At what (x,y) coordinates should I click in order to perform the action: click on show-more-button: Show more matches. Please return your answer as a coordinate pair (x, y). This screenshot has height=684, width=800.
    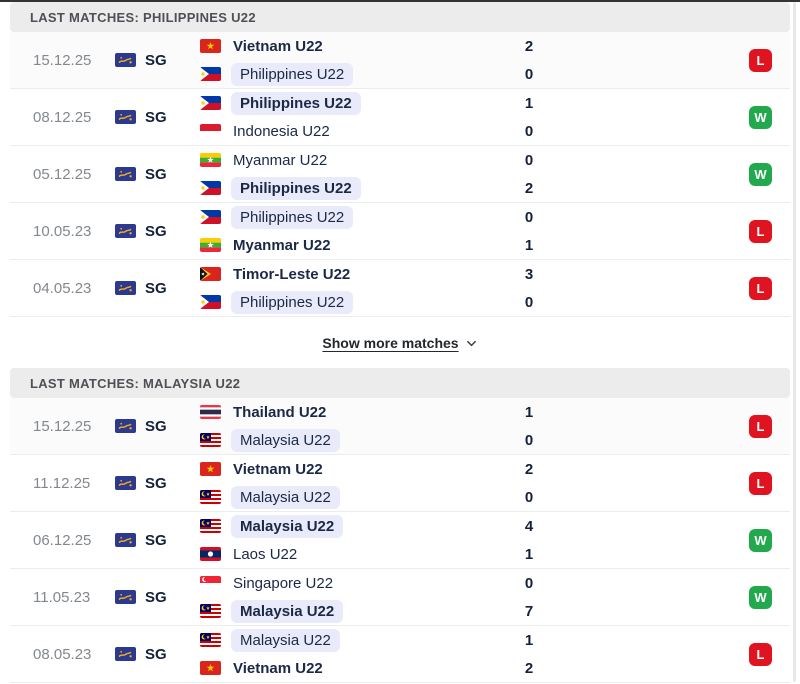
    Looking at the image, I should click on (399, 343).